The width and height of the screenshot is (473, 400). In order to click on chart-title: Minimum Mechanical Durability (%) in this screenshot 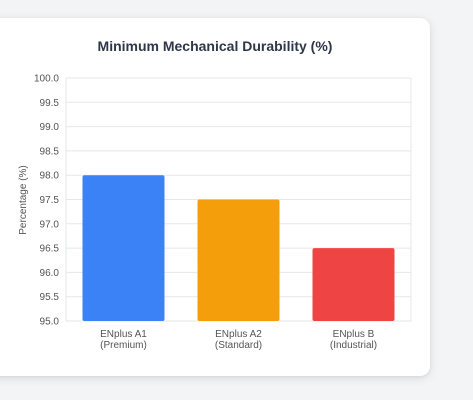, I will do `click(215, 46)`.